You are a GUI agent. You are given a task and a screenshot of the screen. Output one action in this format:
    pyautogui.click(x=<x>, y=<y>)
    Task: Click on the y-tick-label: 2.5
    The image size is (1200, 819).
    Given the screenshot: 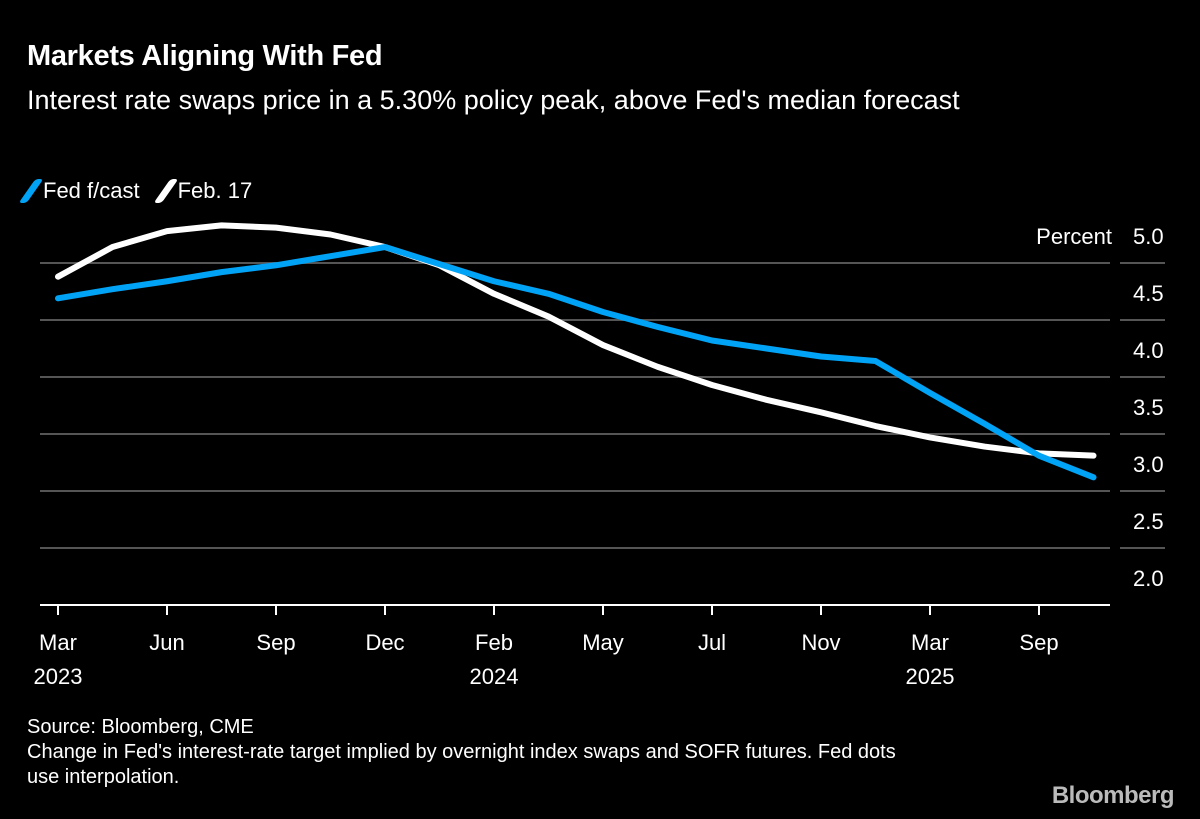 What is the action you would take?
    pyautogui.click(x=1148, y=521)
    